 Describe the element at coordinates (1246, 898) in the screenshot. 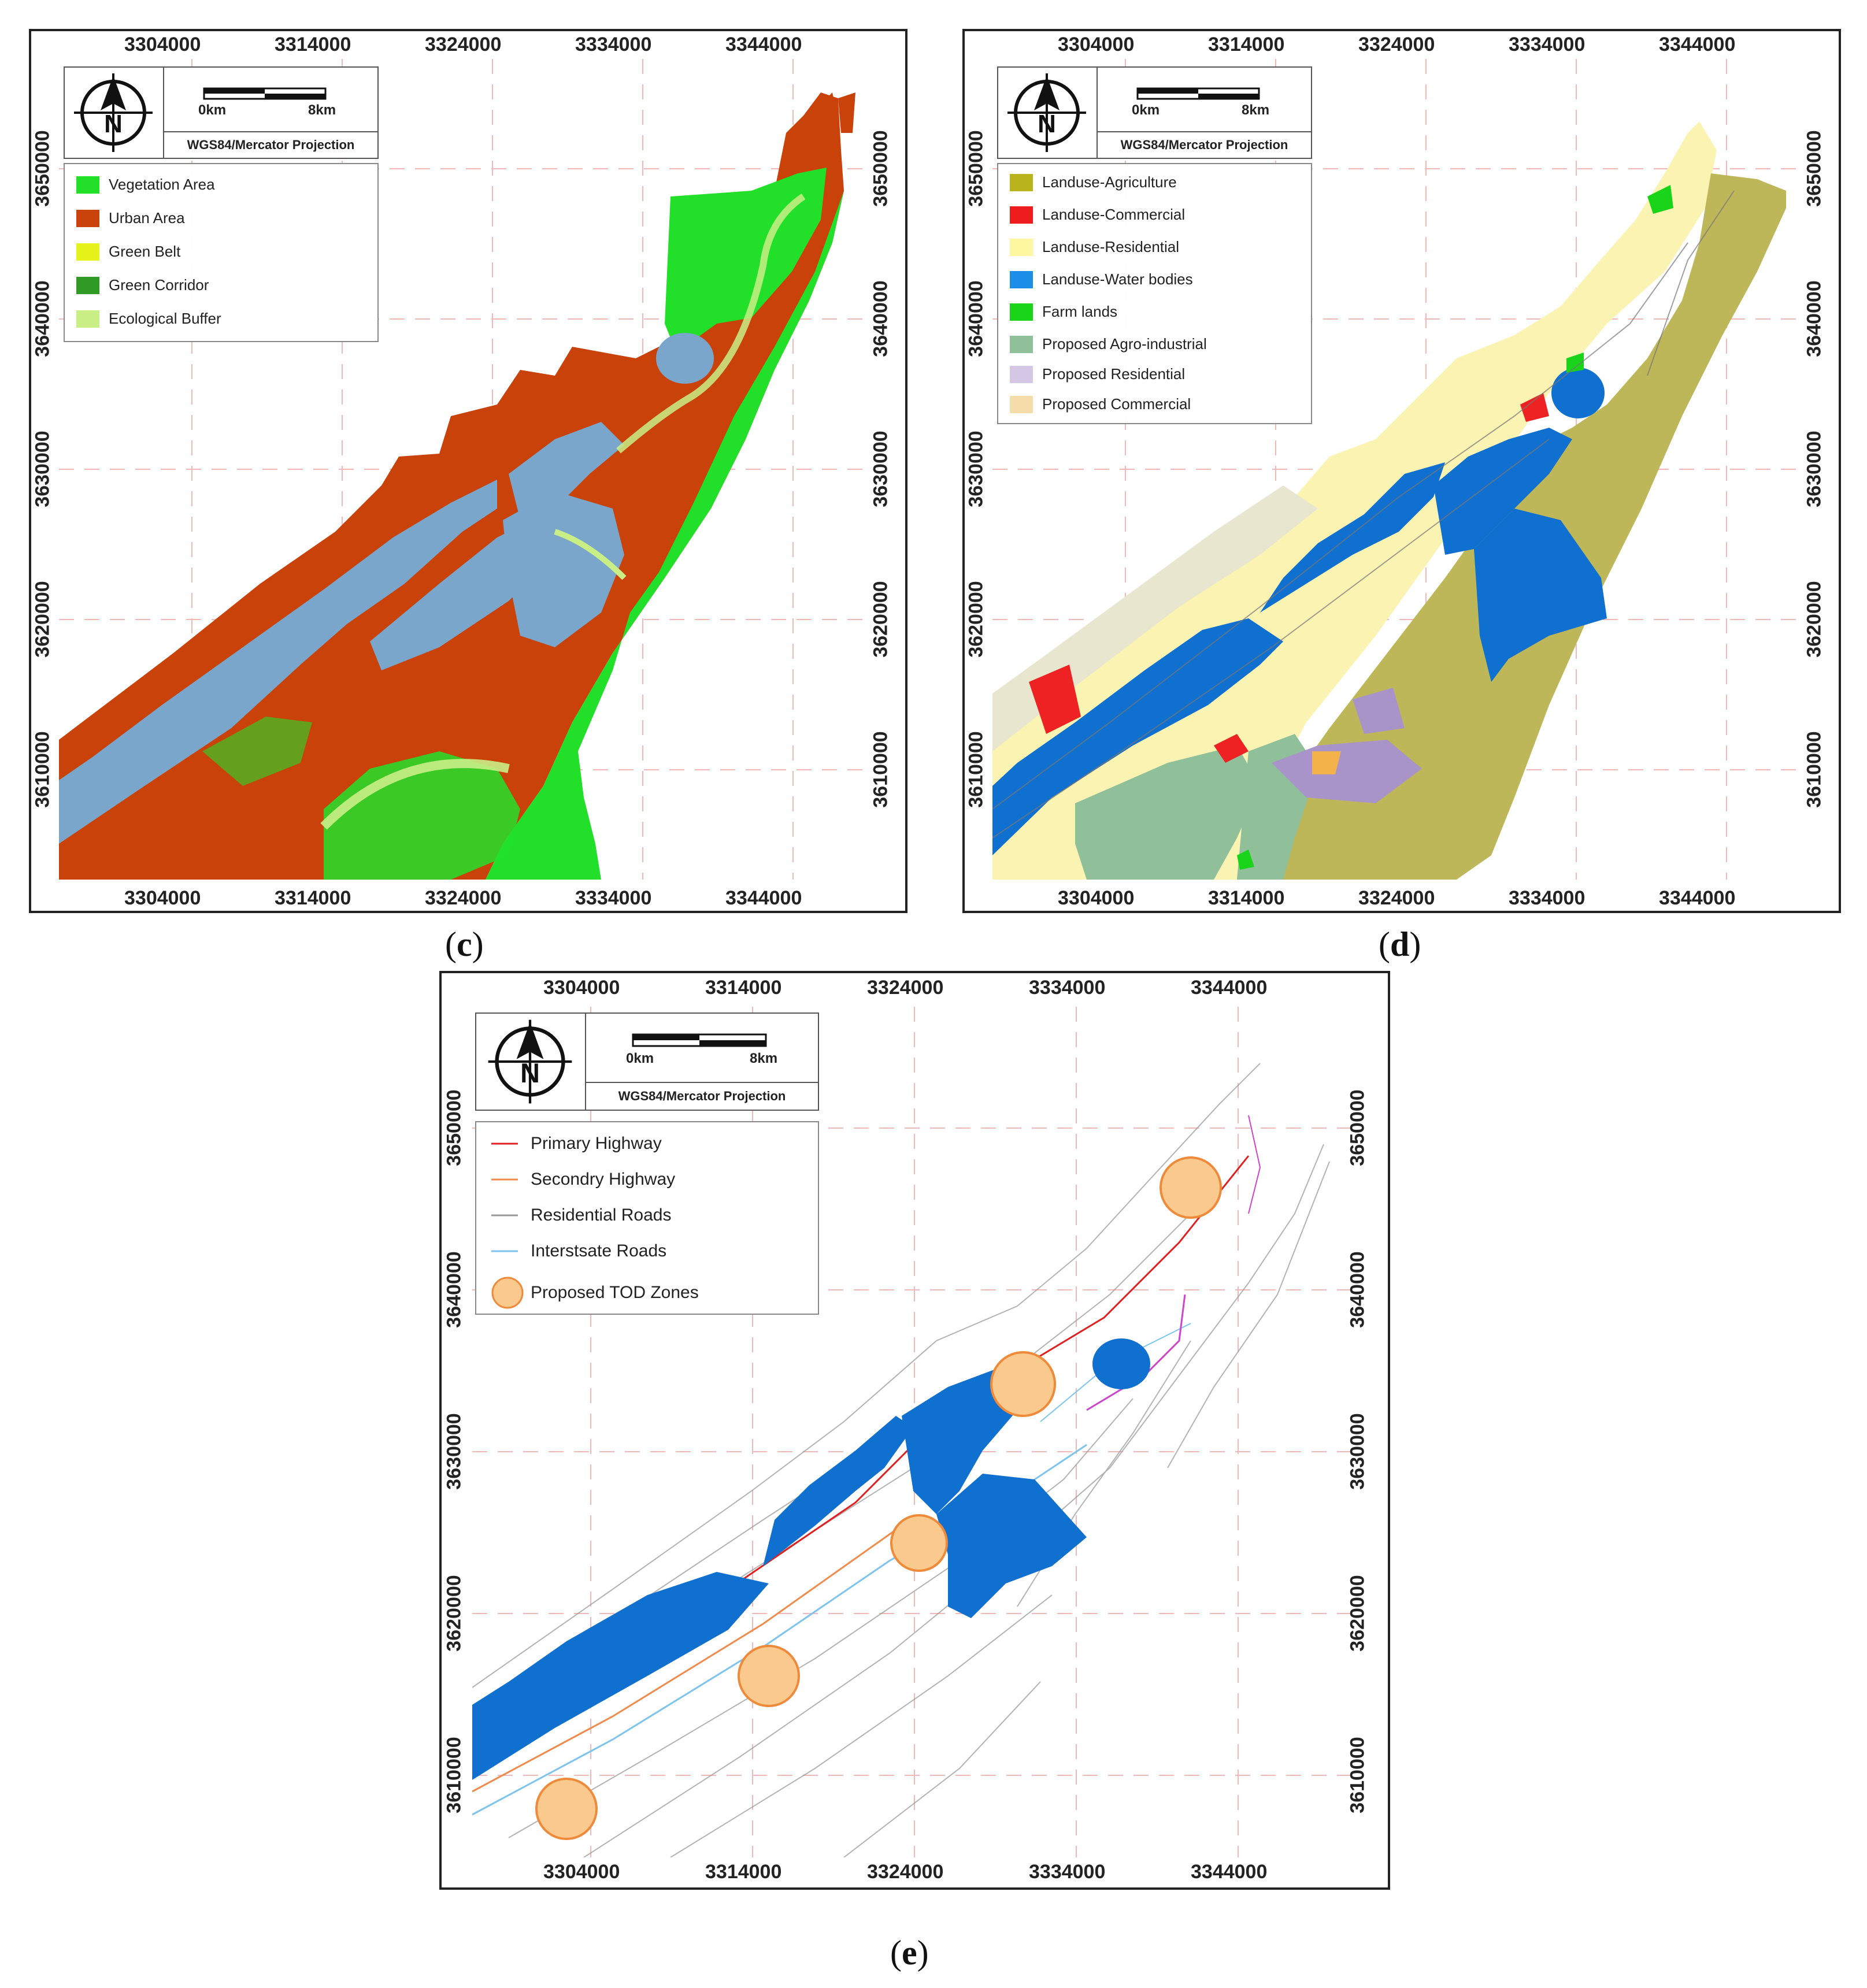

I see `x-tick-bottom-d-2: 3314000` at that location.